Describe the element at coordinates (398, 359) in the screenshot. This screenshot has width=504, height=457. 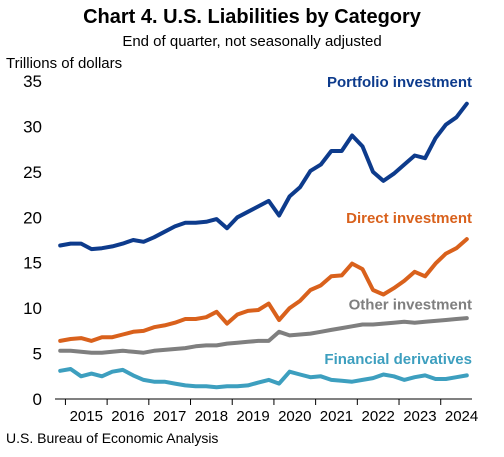
I see `series-label-financial-derivatives: Financial derivatives` at that location.